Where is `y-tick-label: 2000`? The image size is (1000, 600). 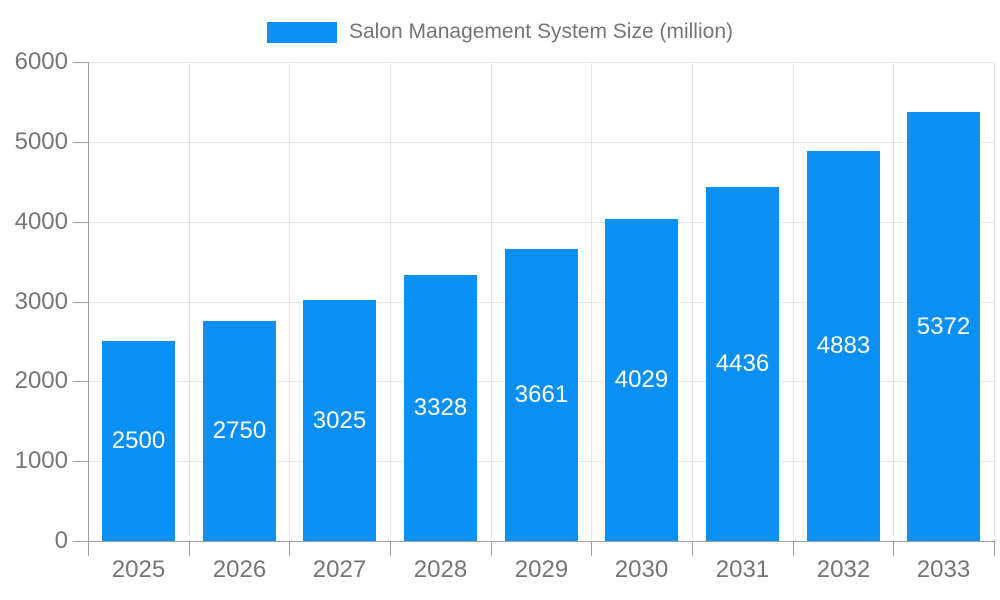 y-tick-label: 2000 is located at coordinates (41, 380).